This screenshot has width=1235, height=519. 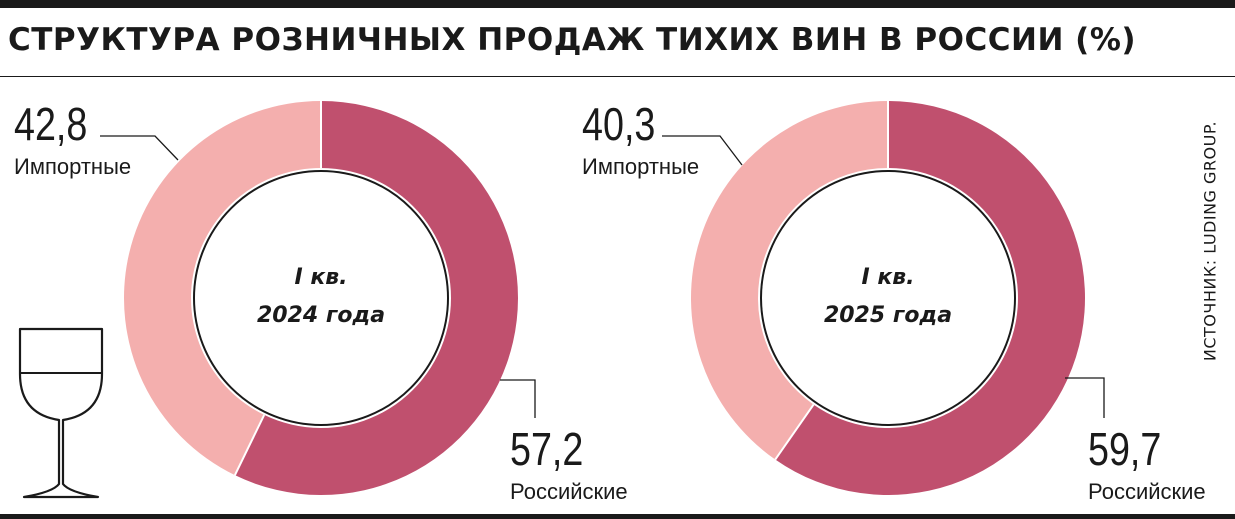 I want to click on source-note: ИСТОЧНИК: LUDING GROUP., so click(x=1210, y=241).